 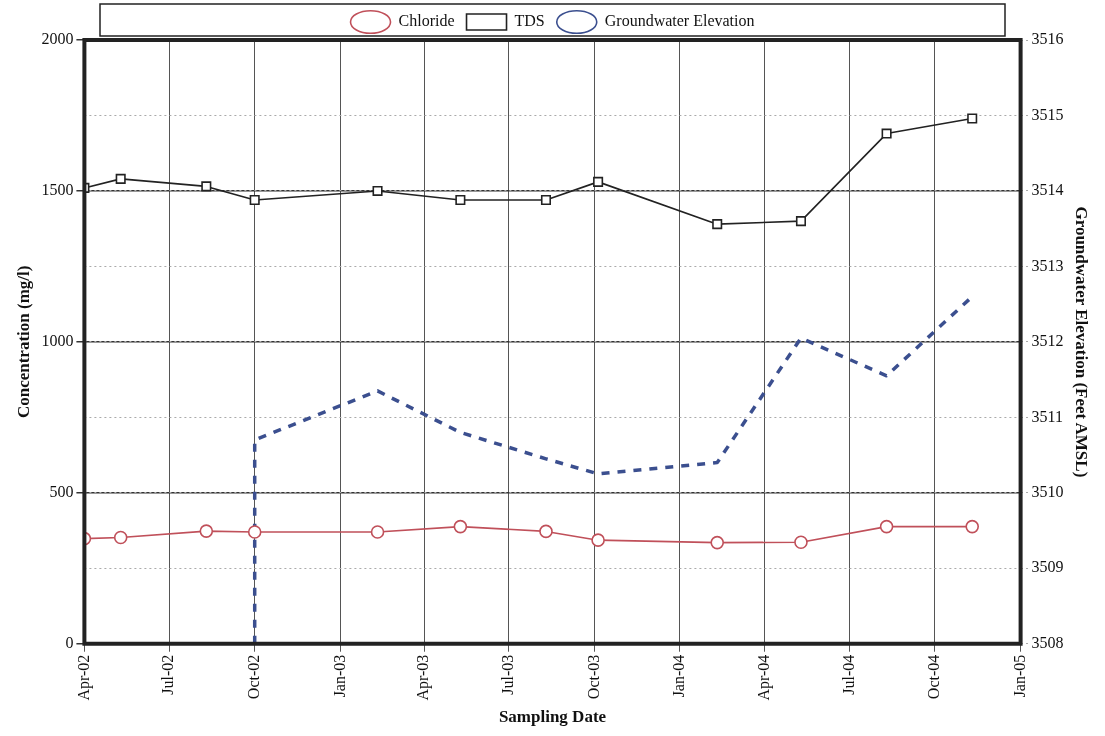 What do you see at coordinates (1047, 416) in the screenshot?
I see `y2-tick-label: 3511` at bounding box center [1047, 416].